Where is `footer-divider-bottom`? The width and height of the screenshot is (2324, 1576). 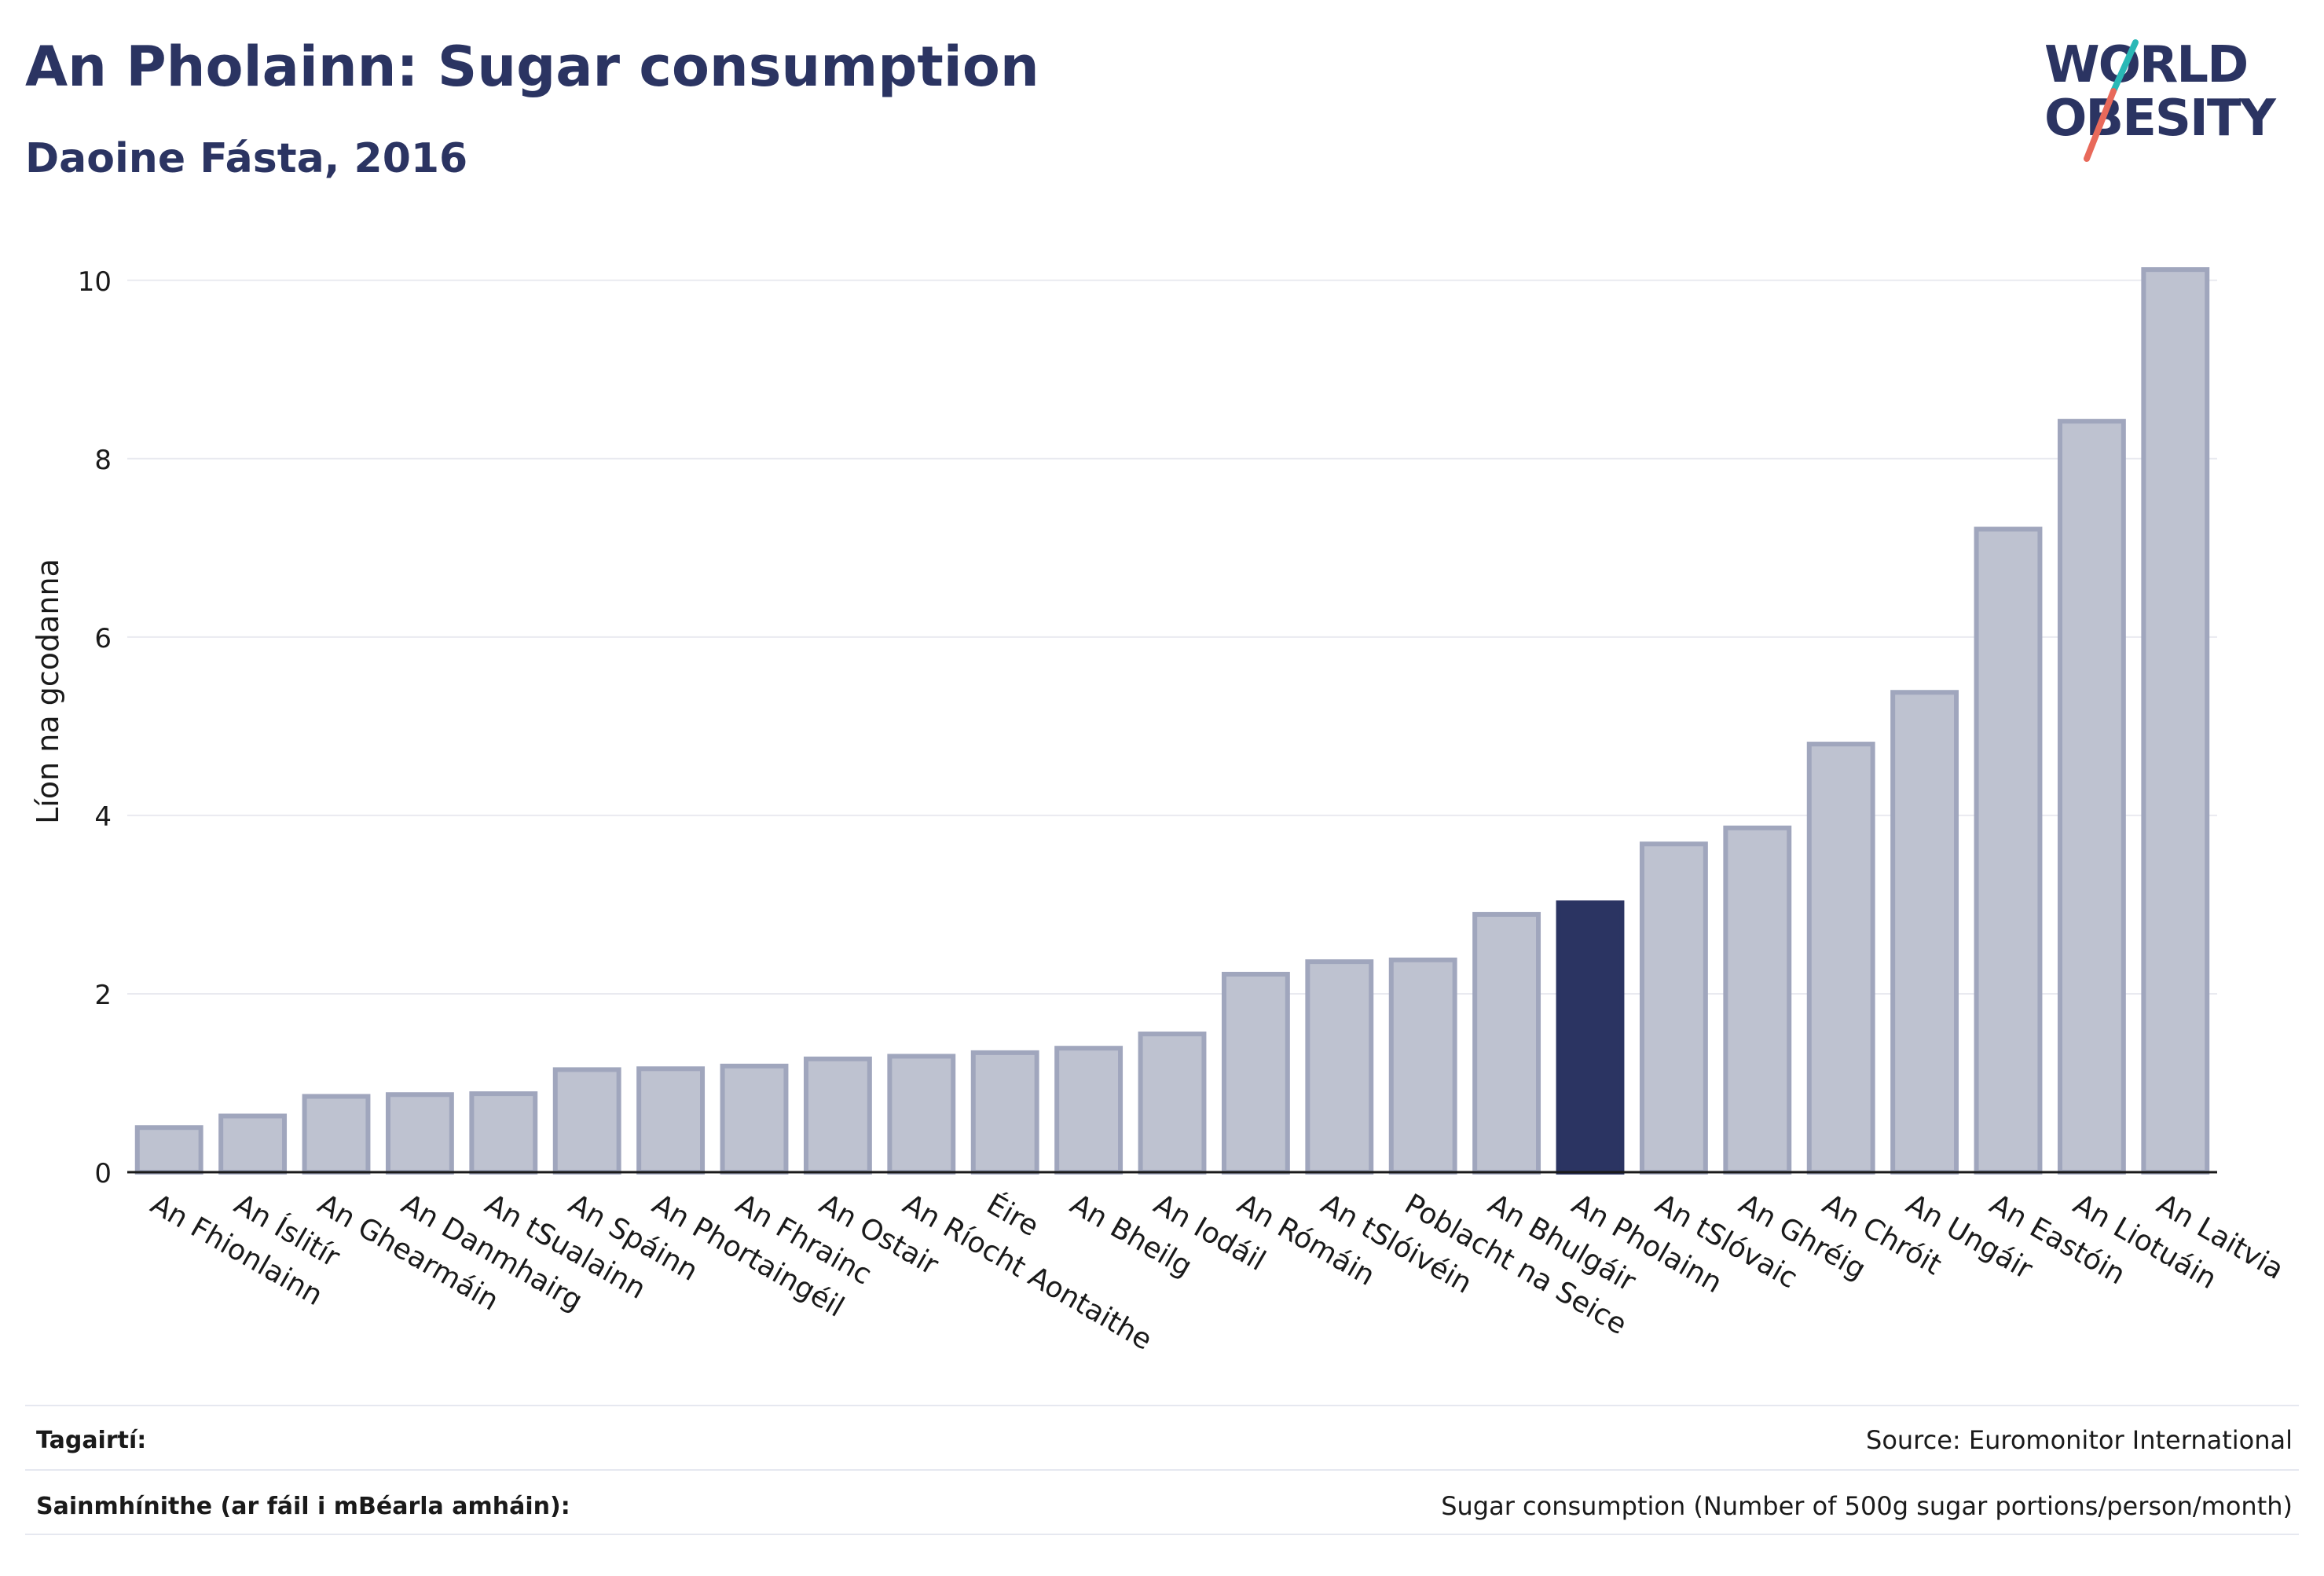
footer-divider-bottom is located at coordinates (1162, 1534).